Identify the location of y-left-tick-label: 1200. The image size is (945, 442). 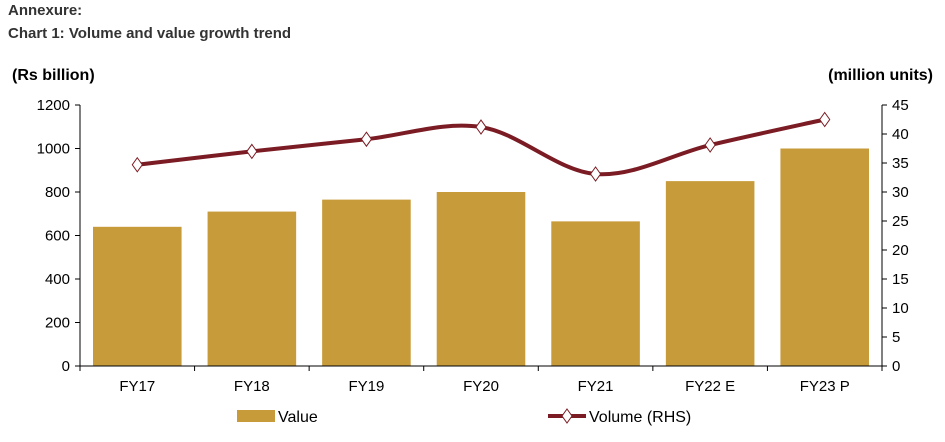
(53, 105).